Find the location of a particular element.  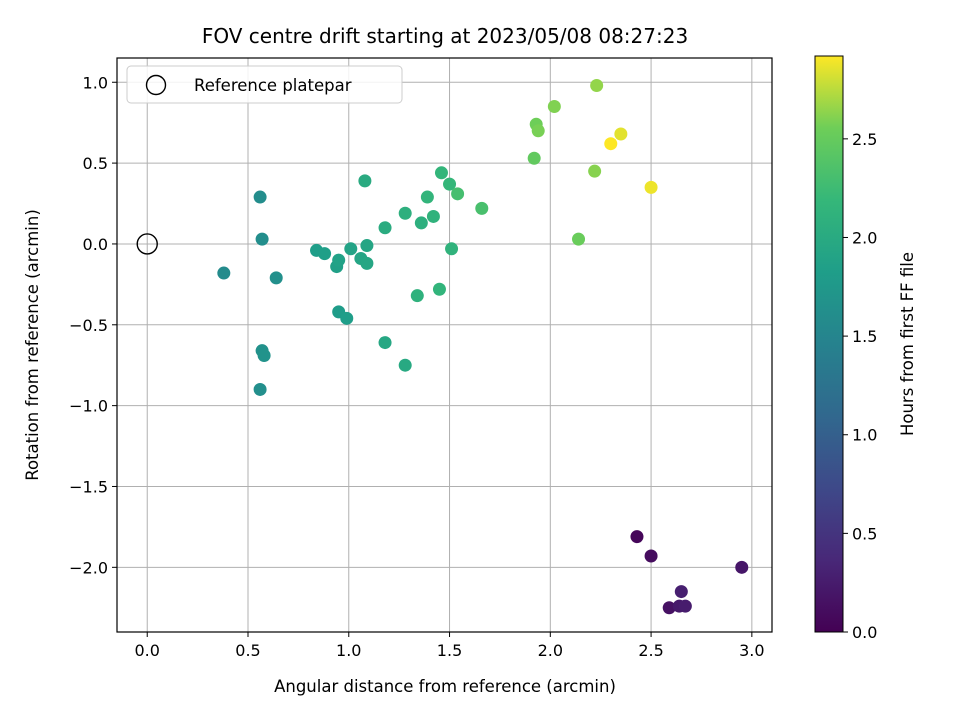

y-axis-ticks: 1.0 0.5 0.0 −0.5 −1.0 −1.5 −2.0 is located at coordinates (93, 325).